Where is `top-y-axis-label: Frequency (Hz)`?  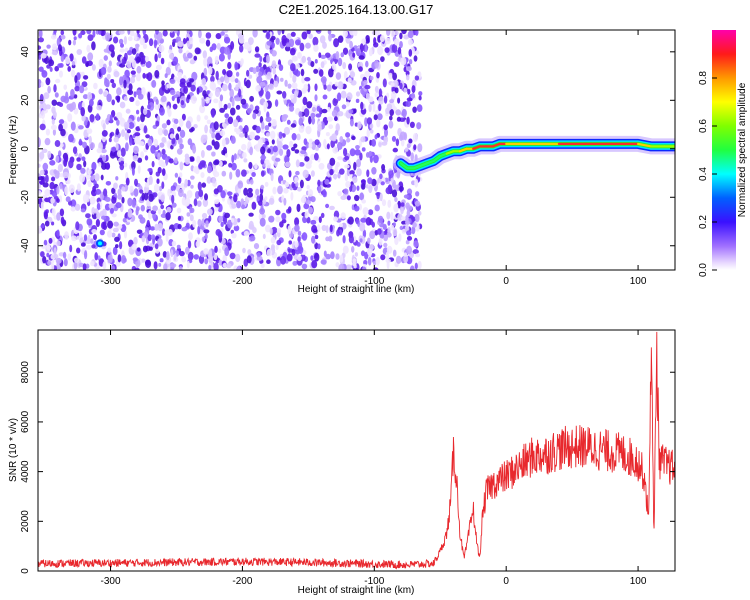
top-y-axis-label: Frequency (Hz) is located at coordinates (13, 150).